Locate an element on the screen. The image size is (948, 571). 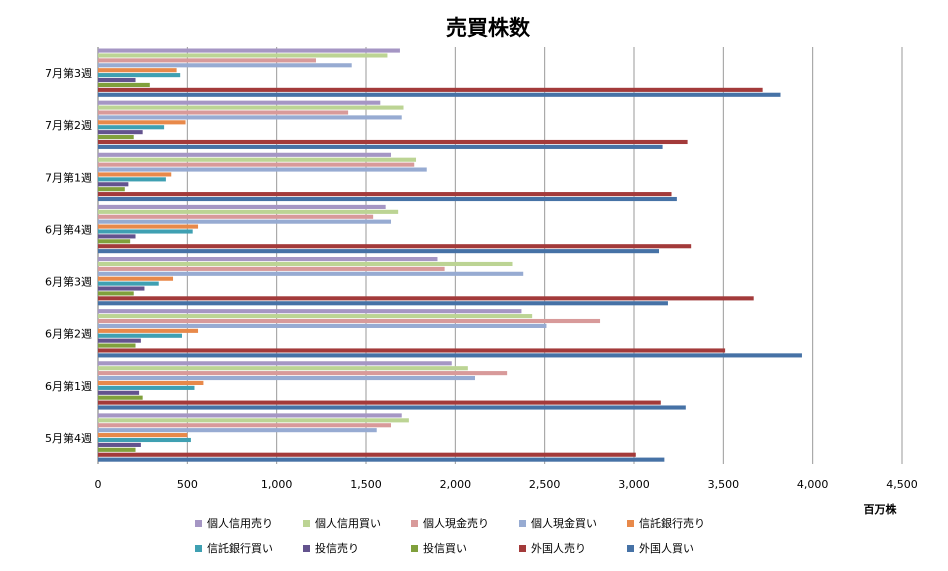
legend-item: 外国人売り is located at coordinates (573, 548).